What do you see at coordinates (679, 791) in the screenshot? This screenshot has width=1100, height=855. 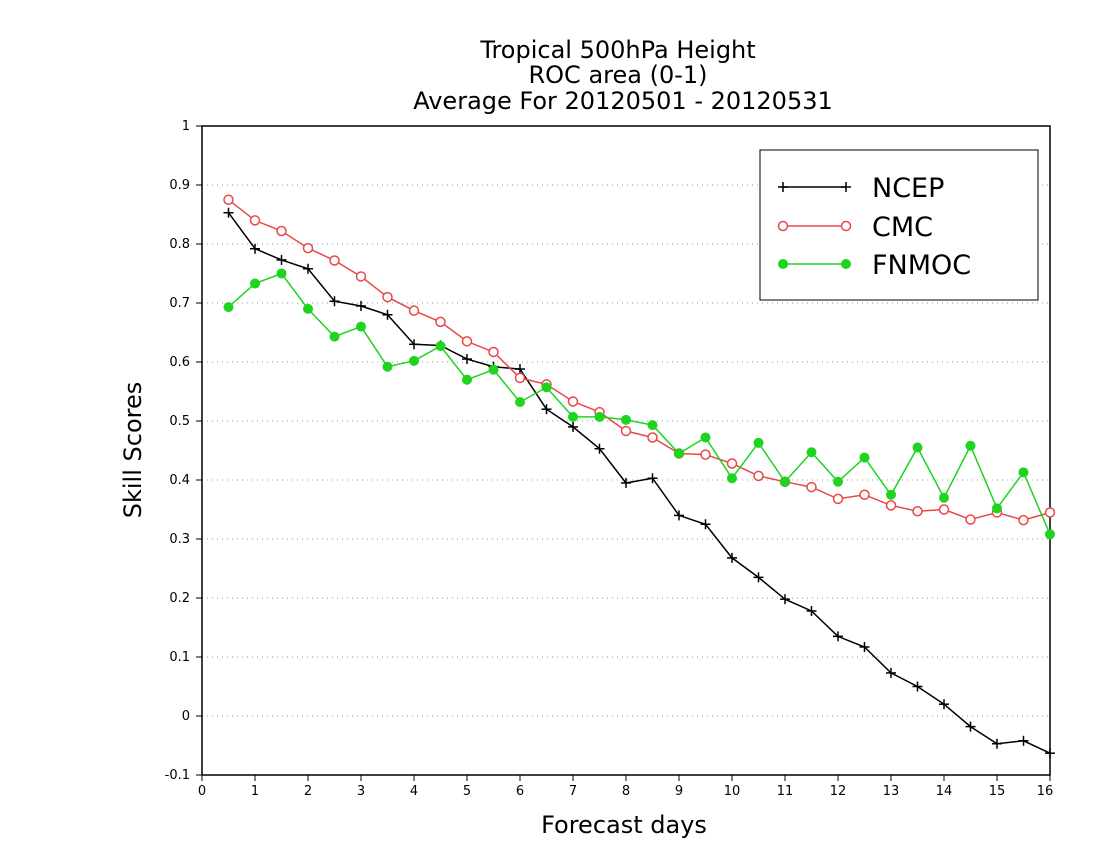 I see `x-tick-label: 9` at bounding box center [679, 791].